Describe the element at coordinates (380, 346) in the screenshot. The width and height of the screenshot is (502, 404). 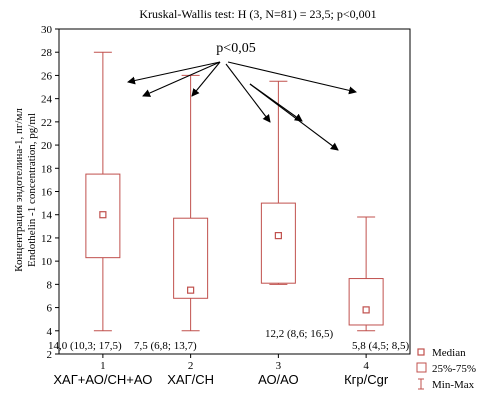
I see `box-annotation: 5,8 (4,5; 8,5)` at that location.